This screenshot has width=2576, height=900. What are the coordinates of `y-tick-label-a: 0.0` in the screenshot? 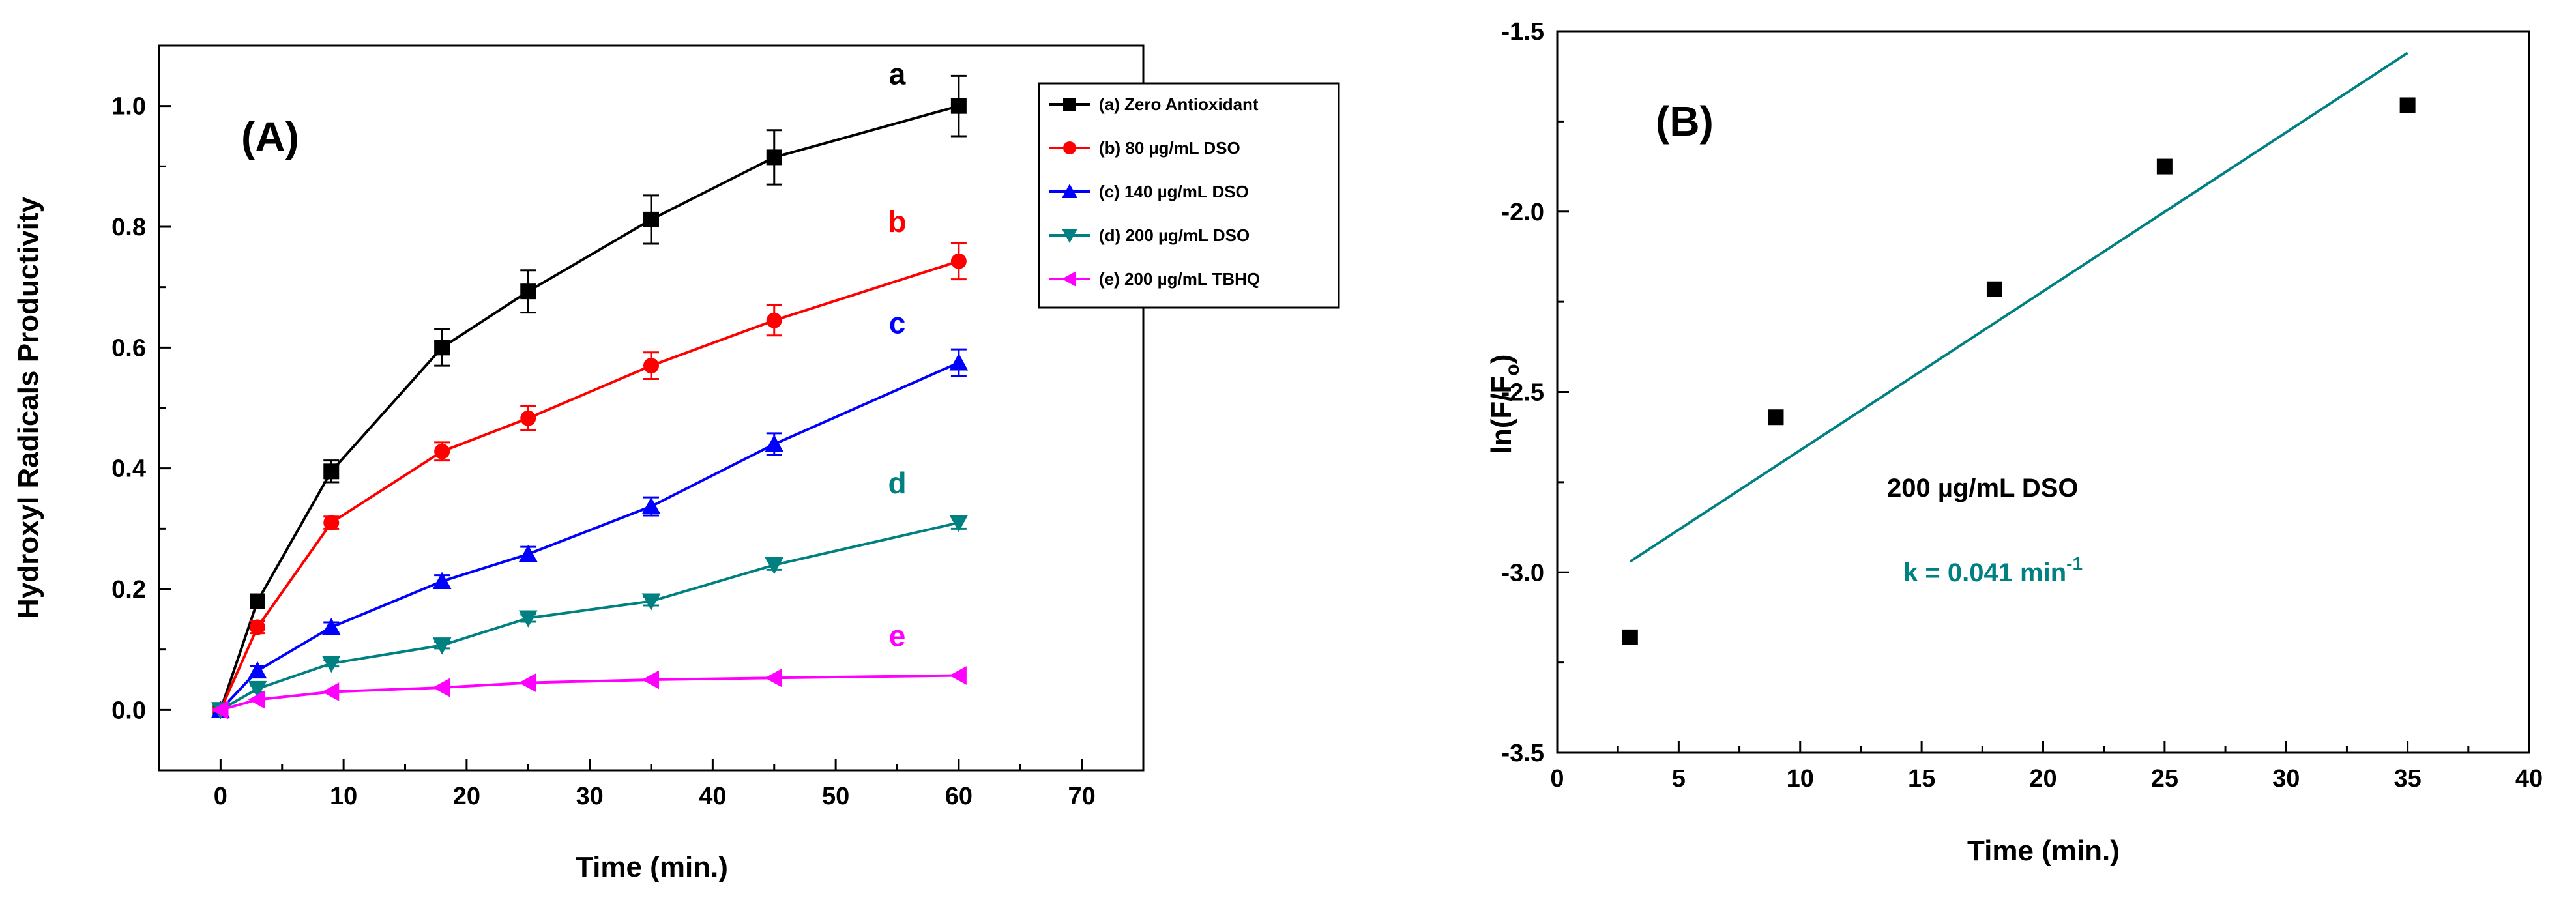 It's located at (128, 710).